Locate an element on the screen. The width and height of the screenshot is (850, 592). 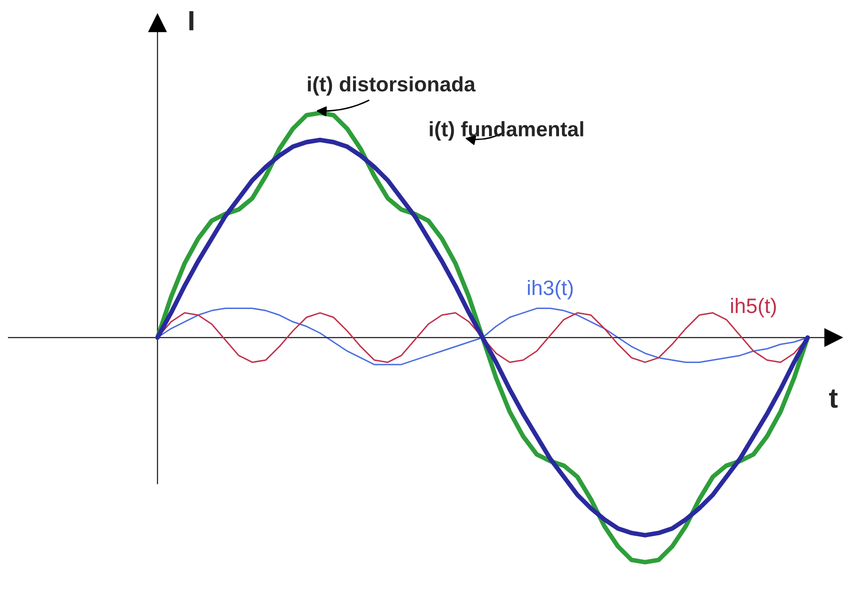
x-axis-title: t is located at coordinates (833, 399).